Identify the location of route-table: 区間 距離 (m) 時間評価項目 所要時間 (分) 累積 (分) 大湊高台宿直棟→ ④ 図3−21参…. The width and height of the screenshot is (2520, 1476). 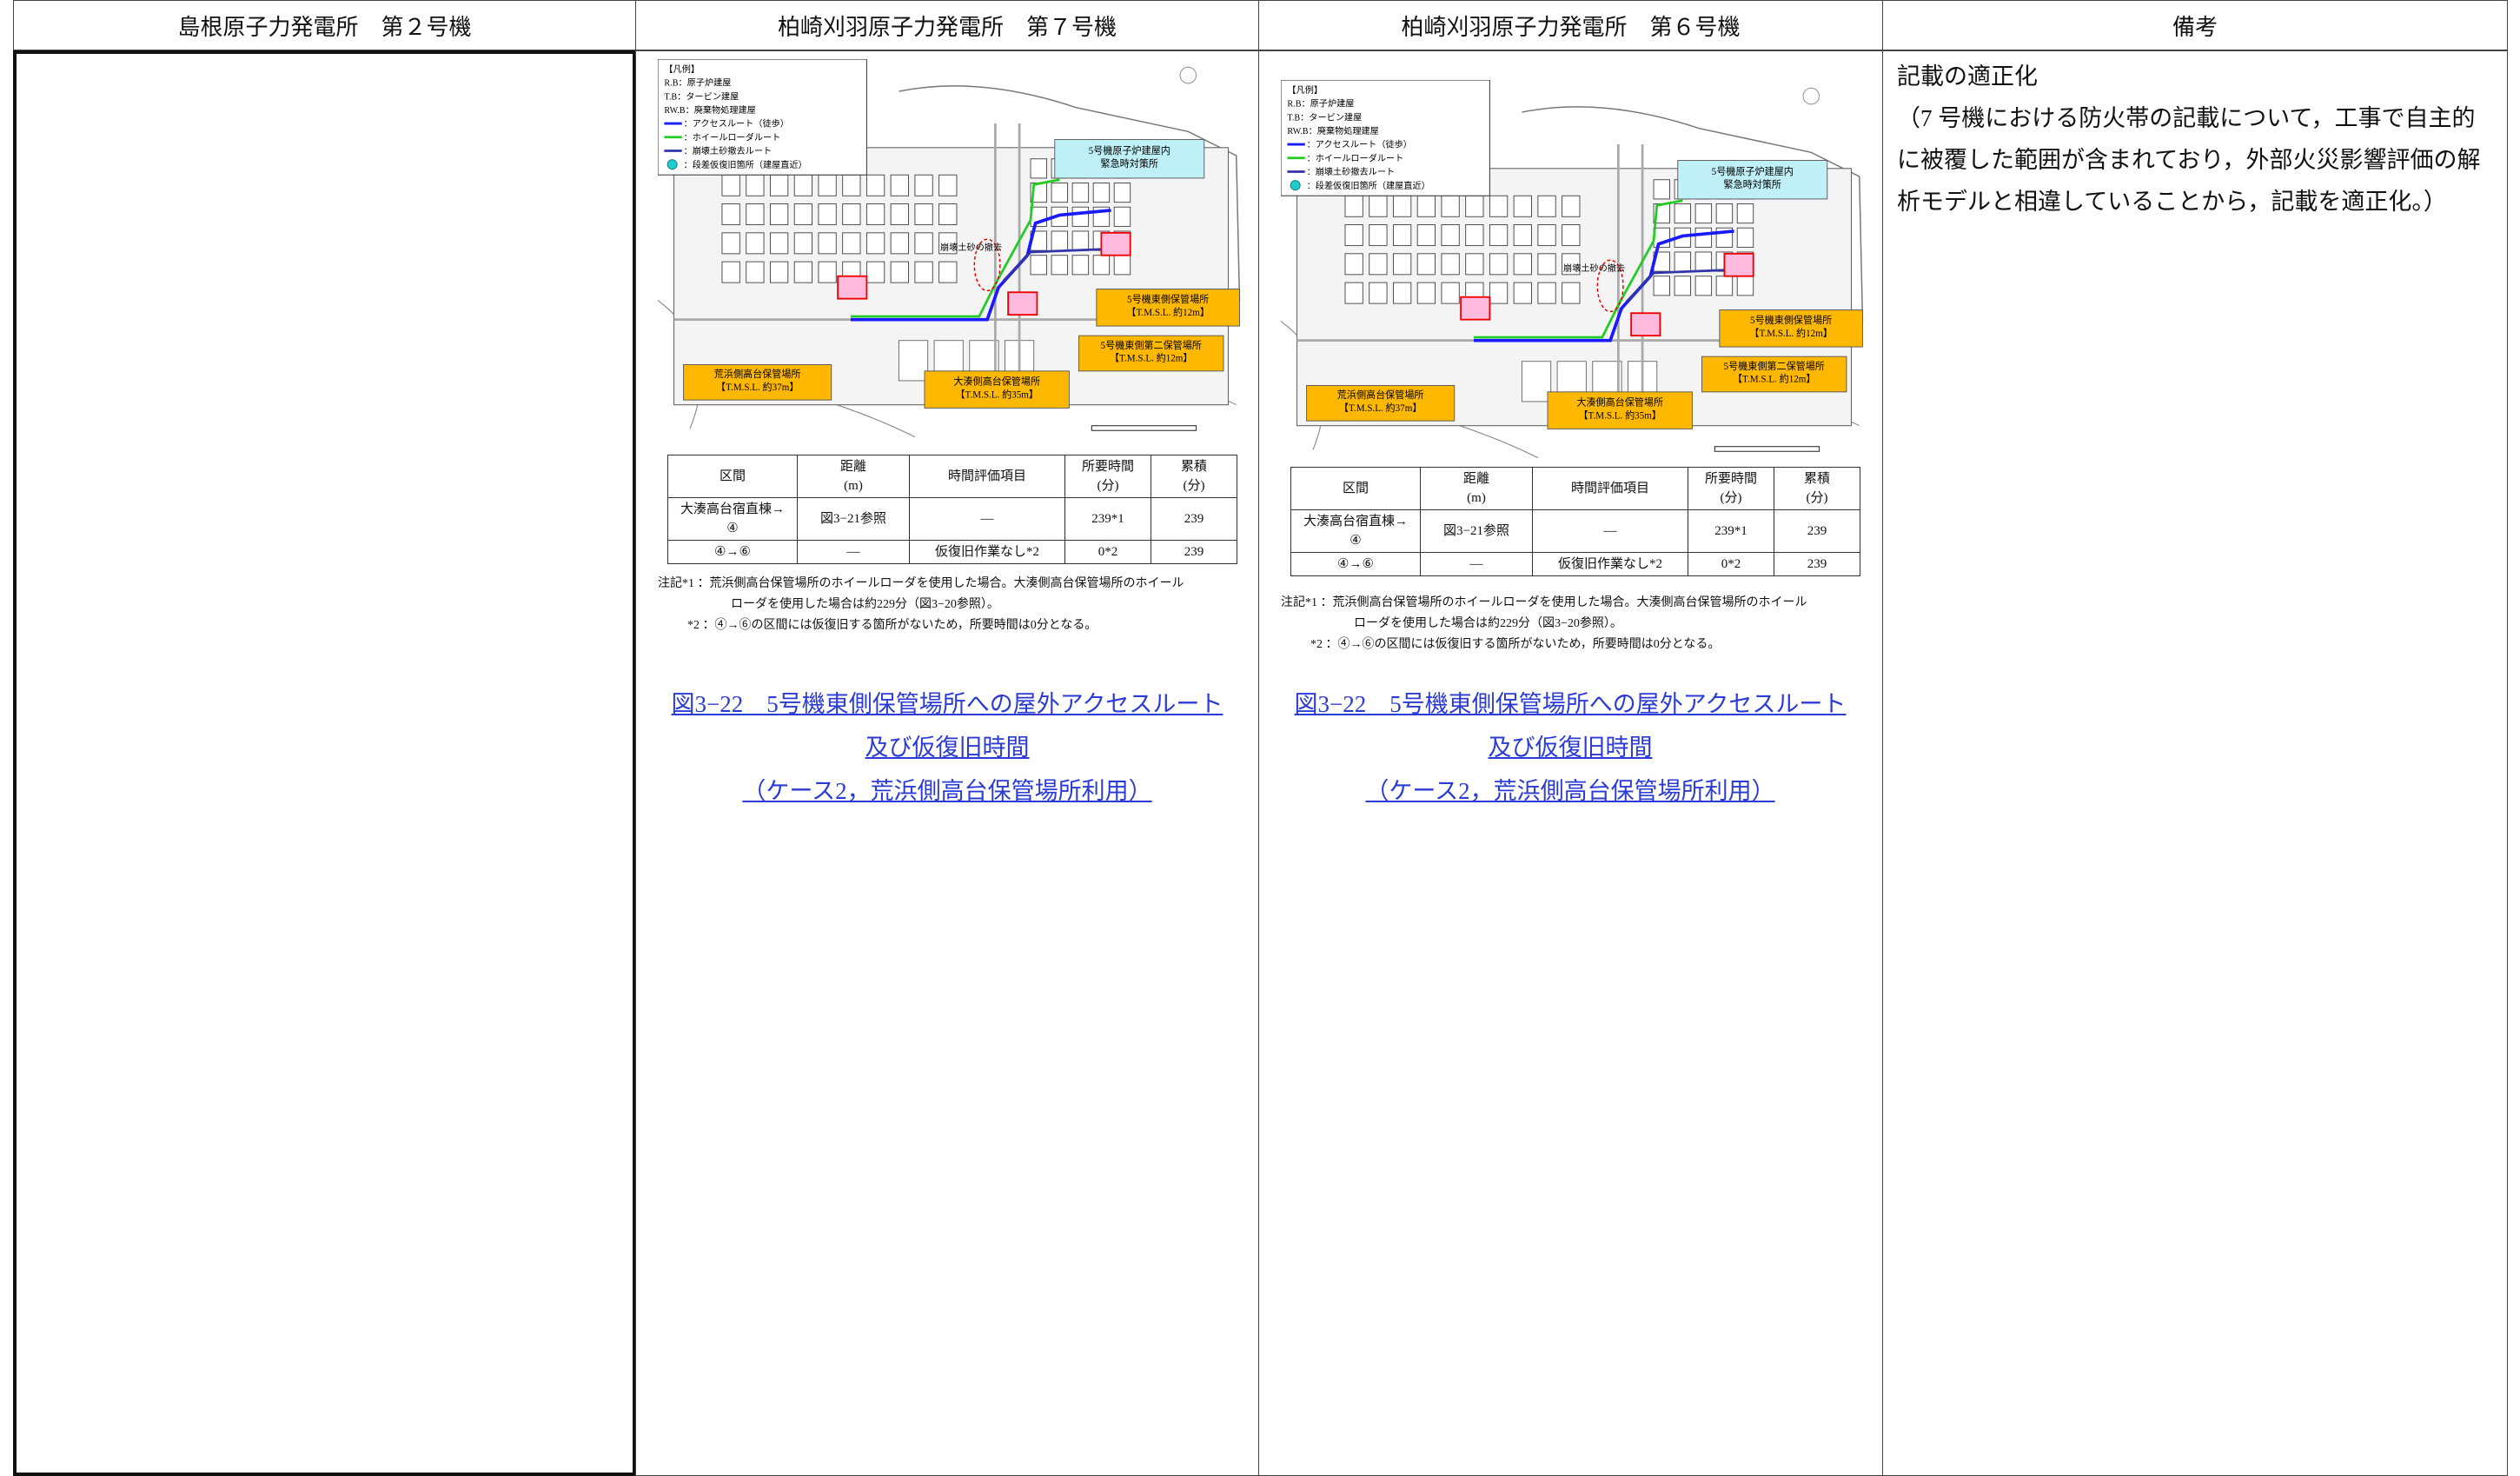
(952, 509).